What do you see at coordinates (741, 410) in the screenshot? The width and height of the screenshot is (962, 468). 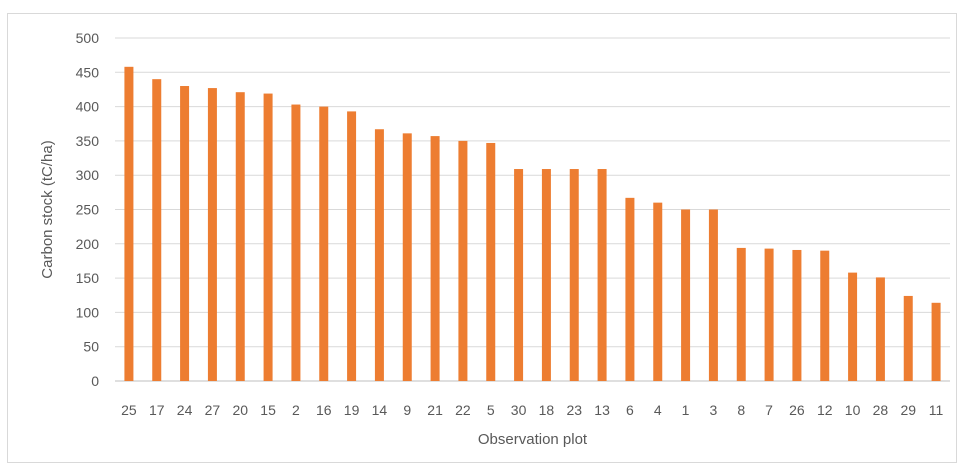 I see `x-tick-label: 8` at bounding box center [741, 410].